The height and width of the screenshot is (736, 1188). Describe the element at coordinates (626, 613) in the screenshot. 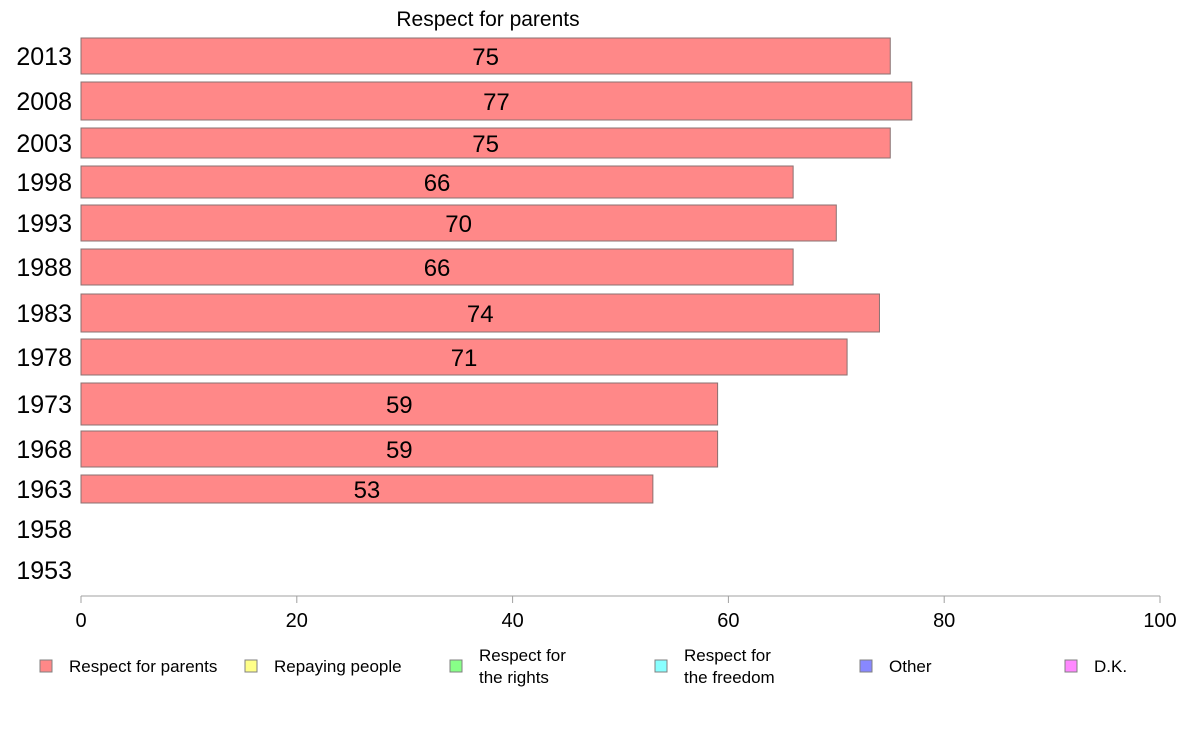

I see `x-axis: 0 20 40 60 80 100` at that location.